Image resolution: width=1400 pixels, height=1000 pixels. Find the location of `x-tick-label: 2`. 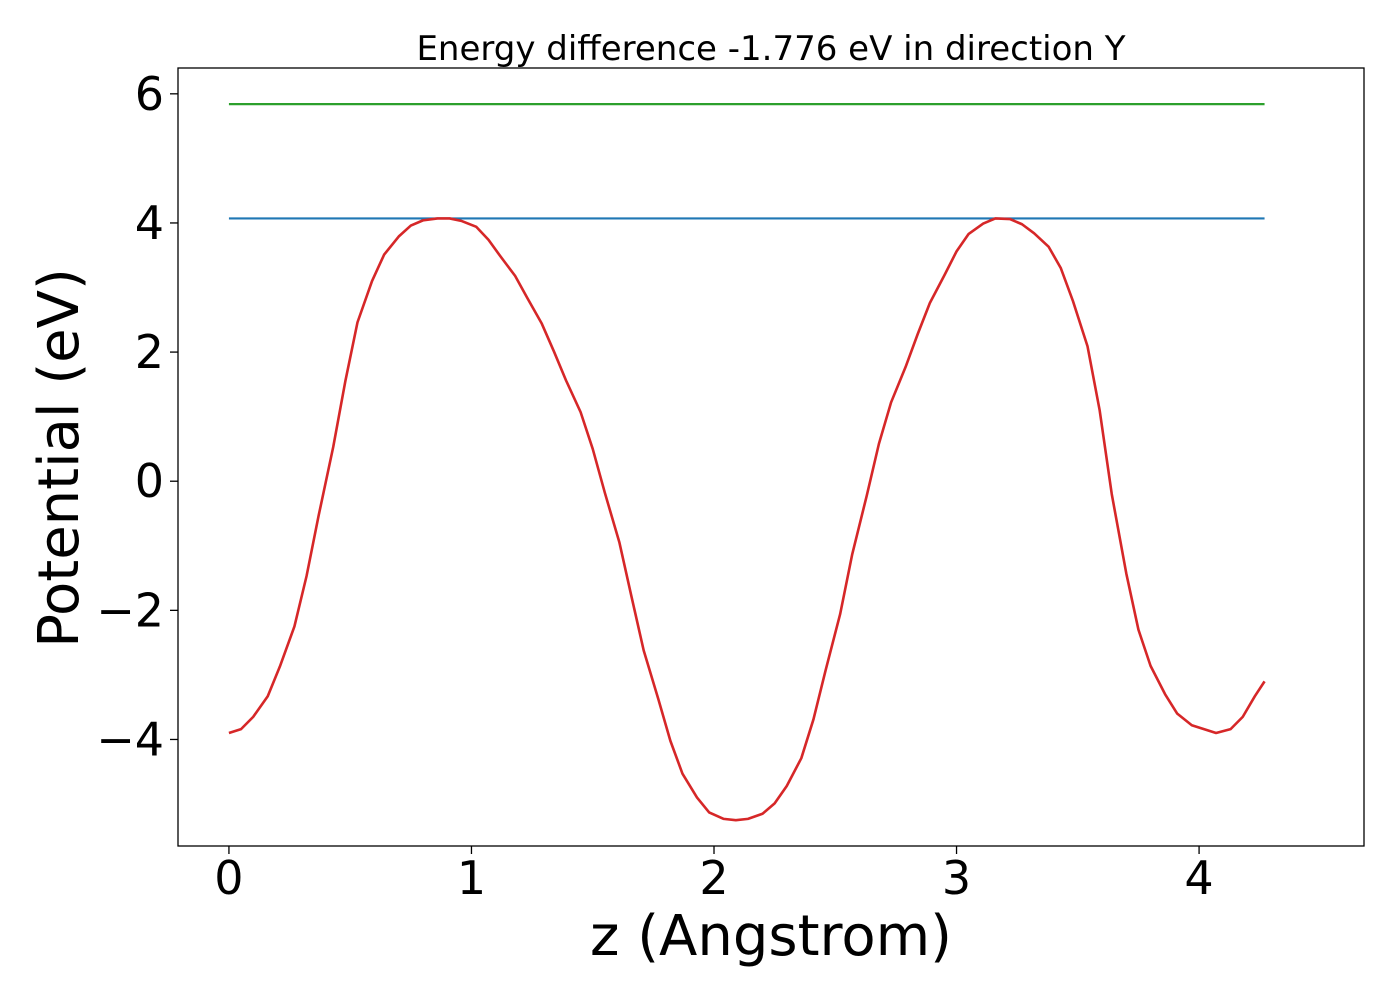

x-tick-label: 2 is located at coordinates (713, 878).